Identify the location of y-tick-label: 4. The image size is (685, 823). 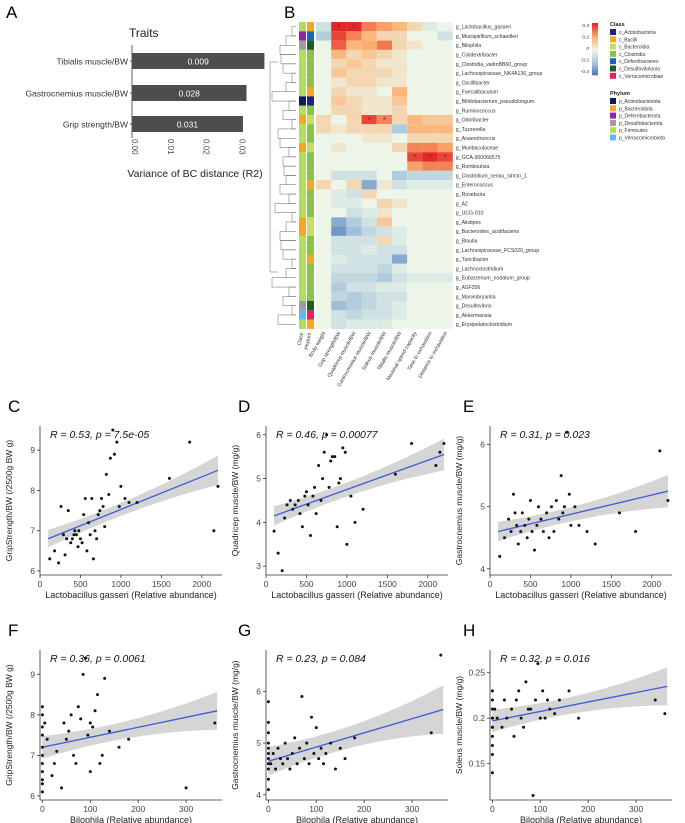
(258, 522).